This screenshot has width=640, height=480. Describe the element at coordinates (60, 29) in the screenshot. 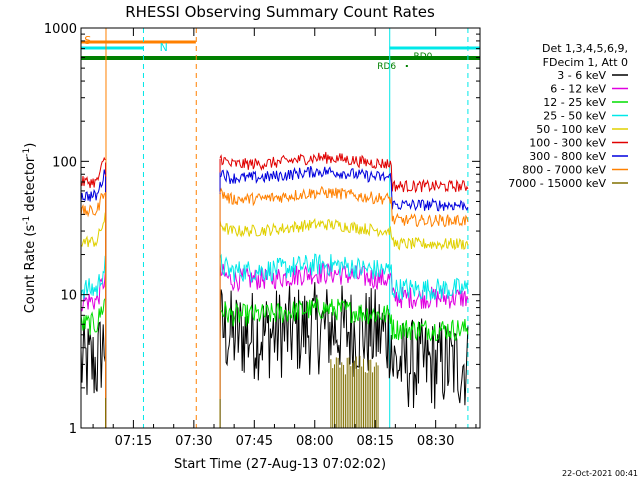

I see `y-tick-label-3: 1000` at that location.